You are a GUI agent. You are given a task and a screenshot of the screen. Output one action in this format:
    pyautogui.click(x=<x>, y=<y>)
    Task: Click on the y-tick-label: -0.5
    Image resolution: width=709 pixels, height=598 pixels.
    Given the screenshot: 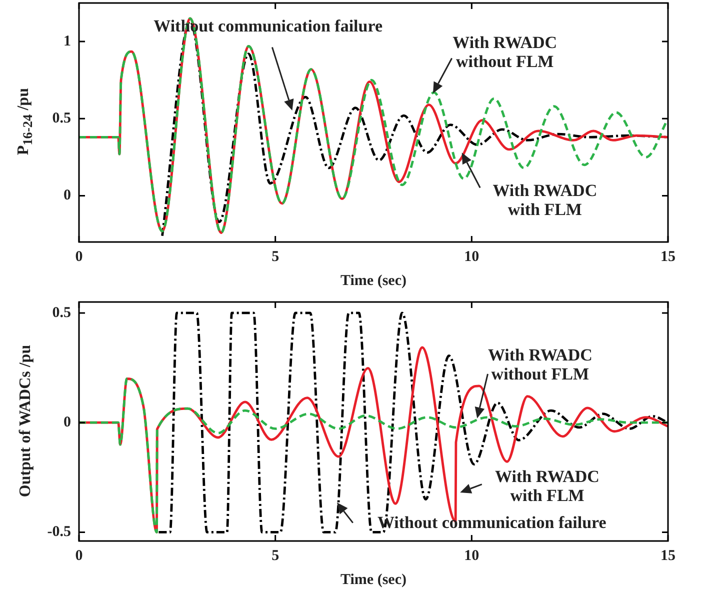 What is the action you would take?
    pyautogui.click(x=59, y=532)
    